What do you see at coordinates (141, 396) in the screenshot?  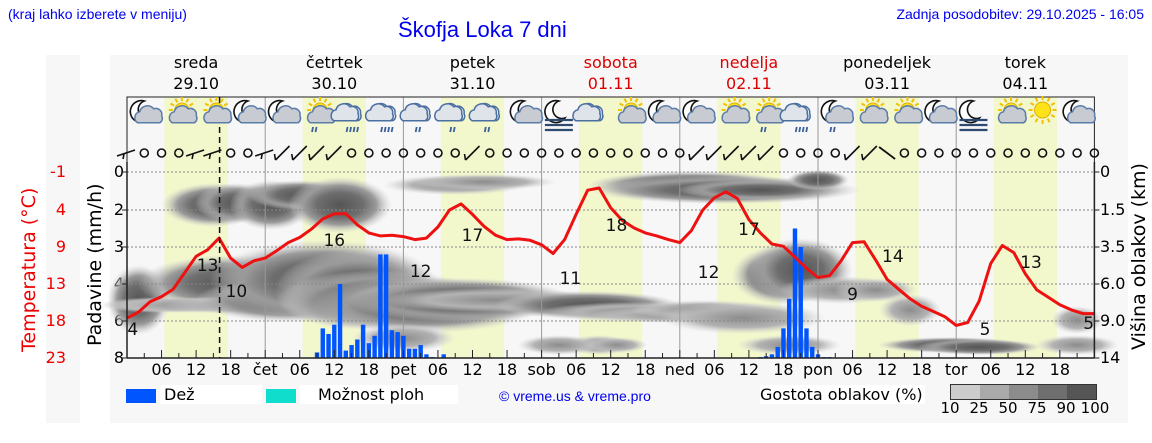 I see `legend-rain-swatch` at bounding box center [141, 396].